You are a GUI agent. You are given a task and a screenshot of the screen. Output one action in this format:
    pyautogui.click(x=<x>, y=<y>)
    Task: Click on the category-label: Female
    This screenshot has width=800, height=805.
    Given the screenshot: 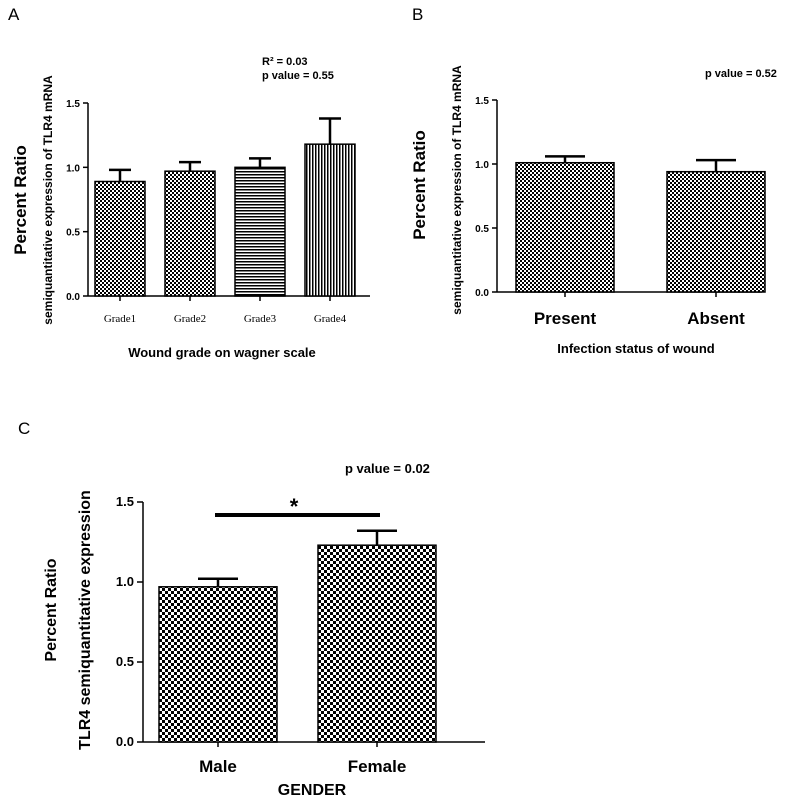 What is the action you would take?
    pyautogui.click(x=377, y=766)
    